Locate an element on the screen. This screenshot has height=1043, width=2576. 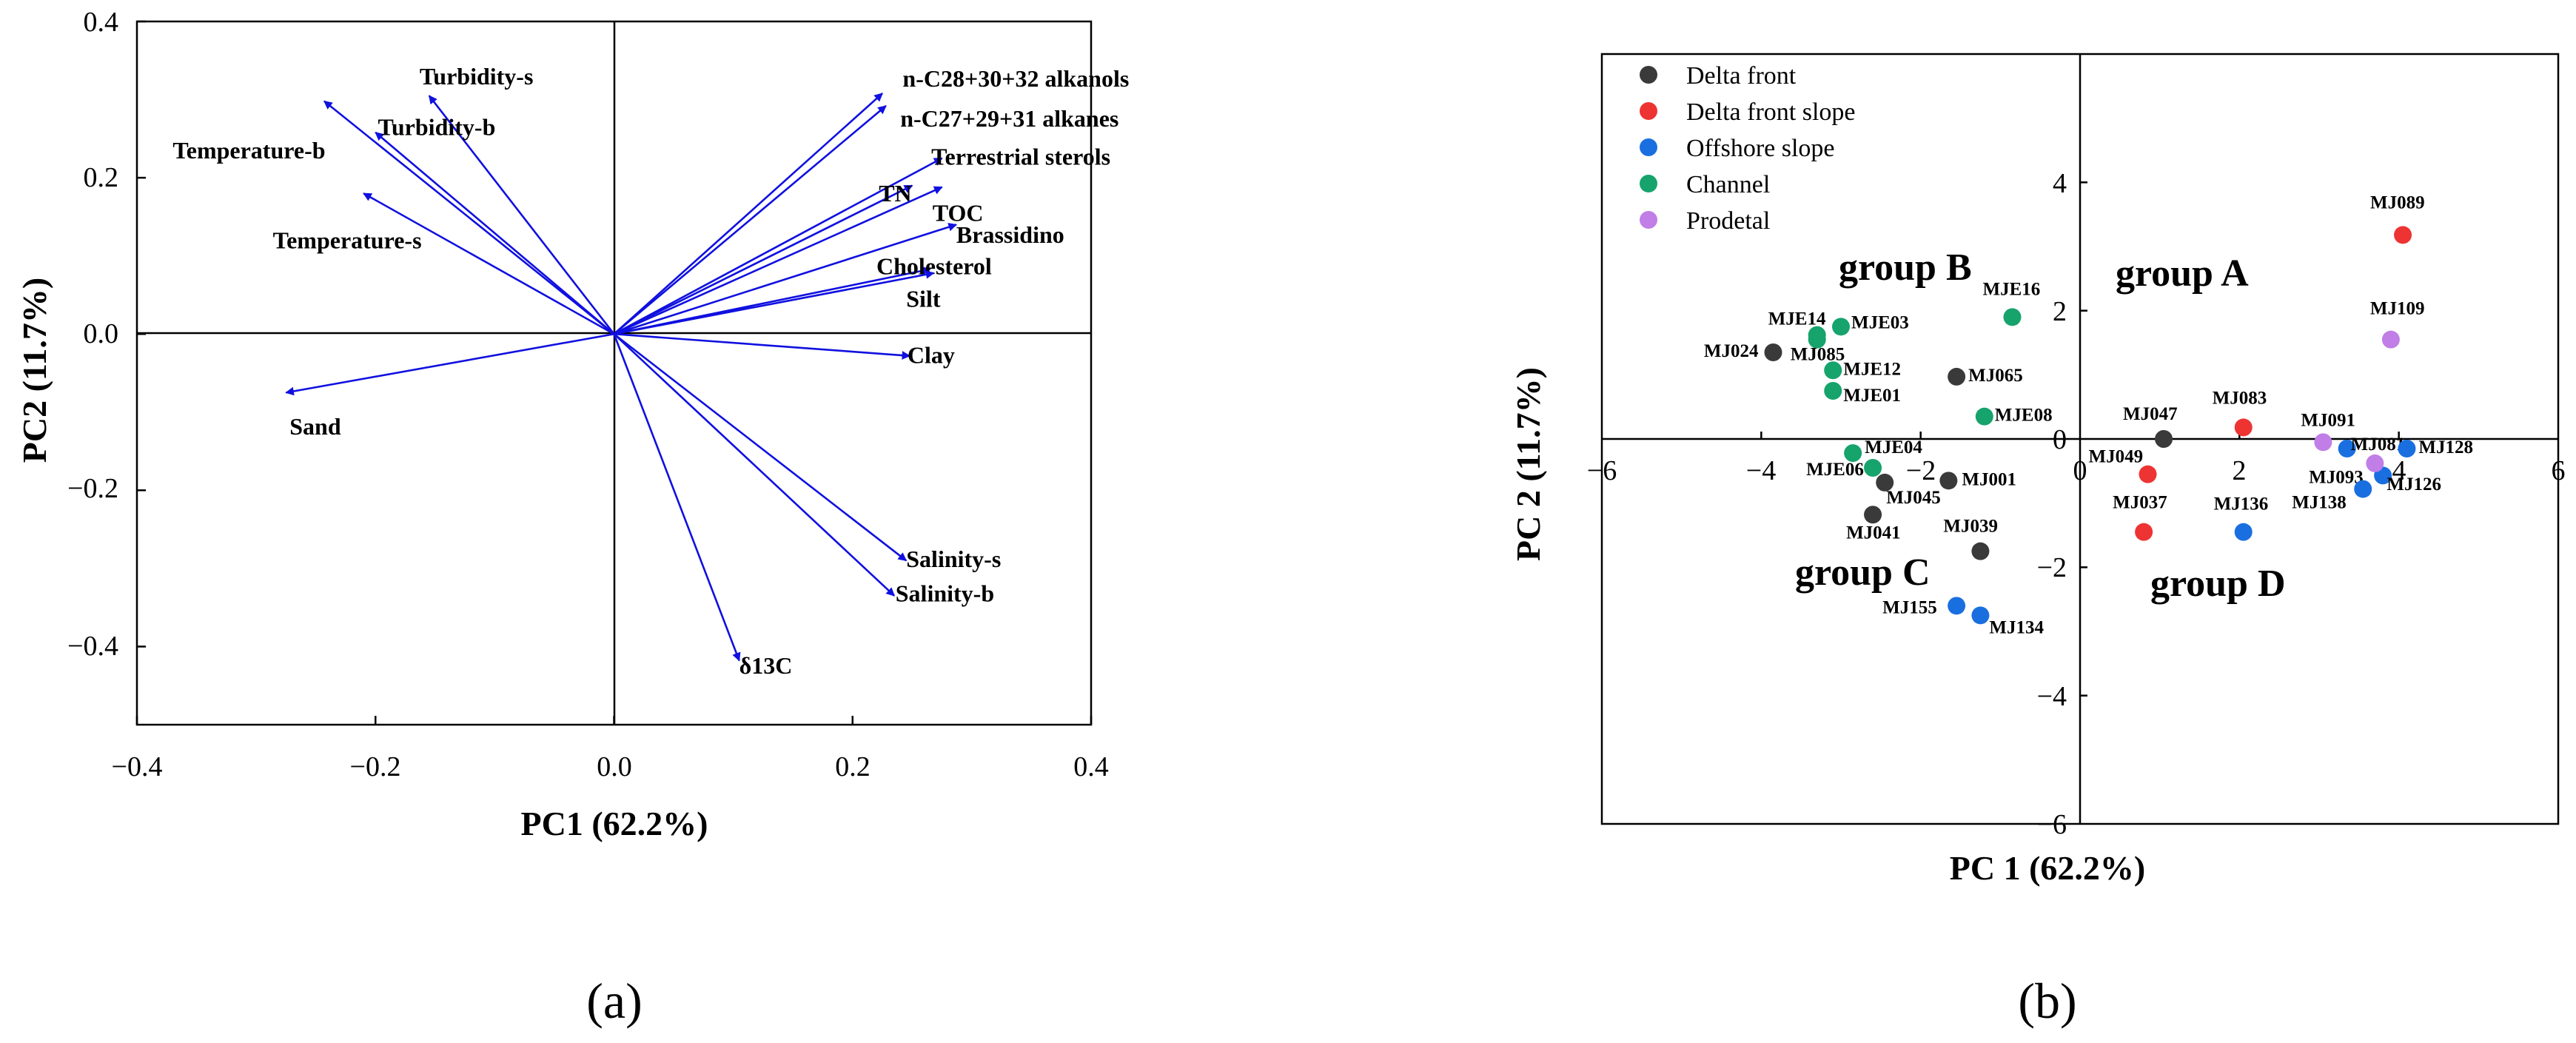
y-tick-label: 0.2 is located at coordinates (101, 177).